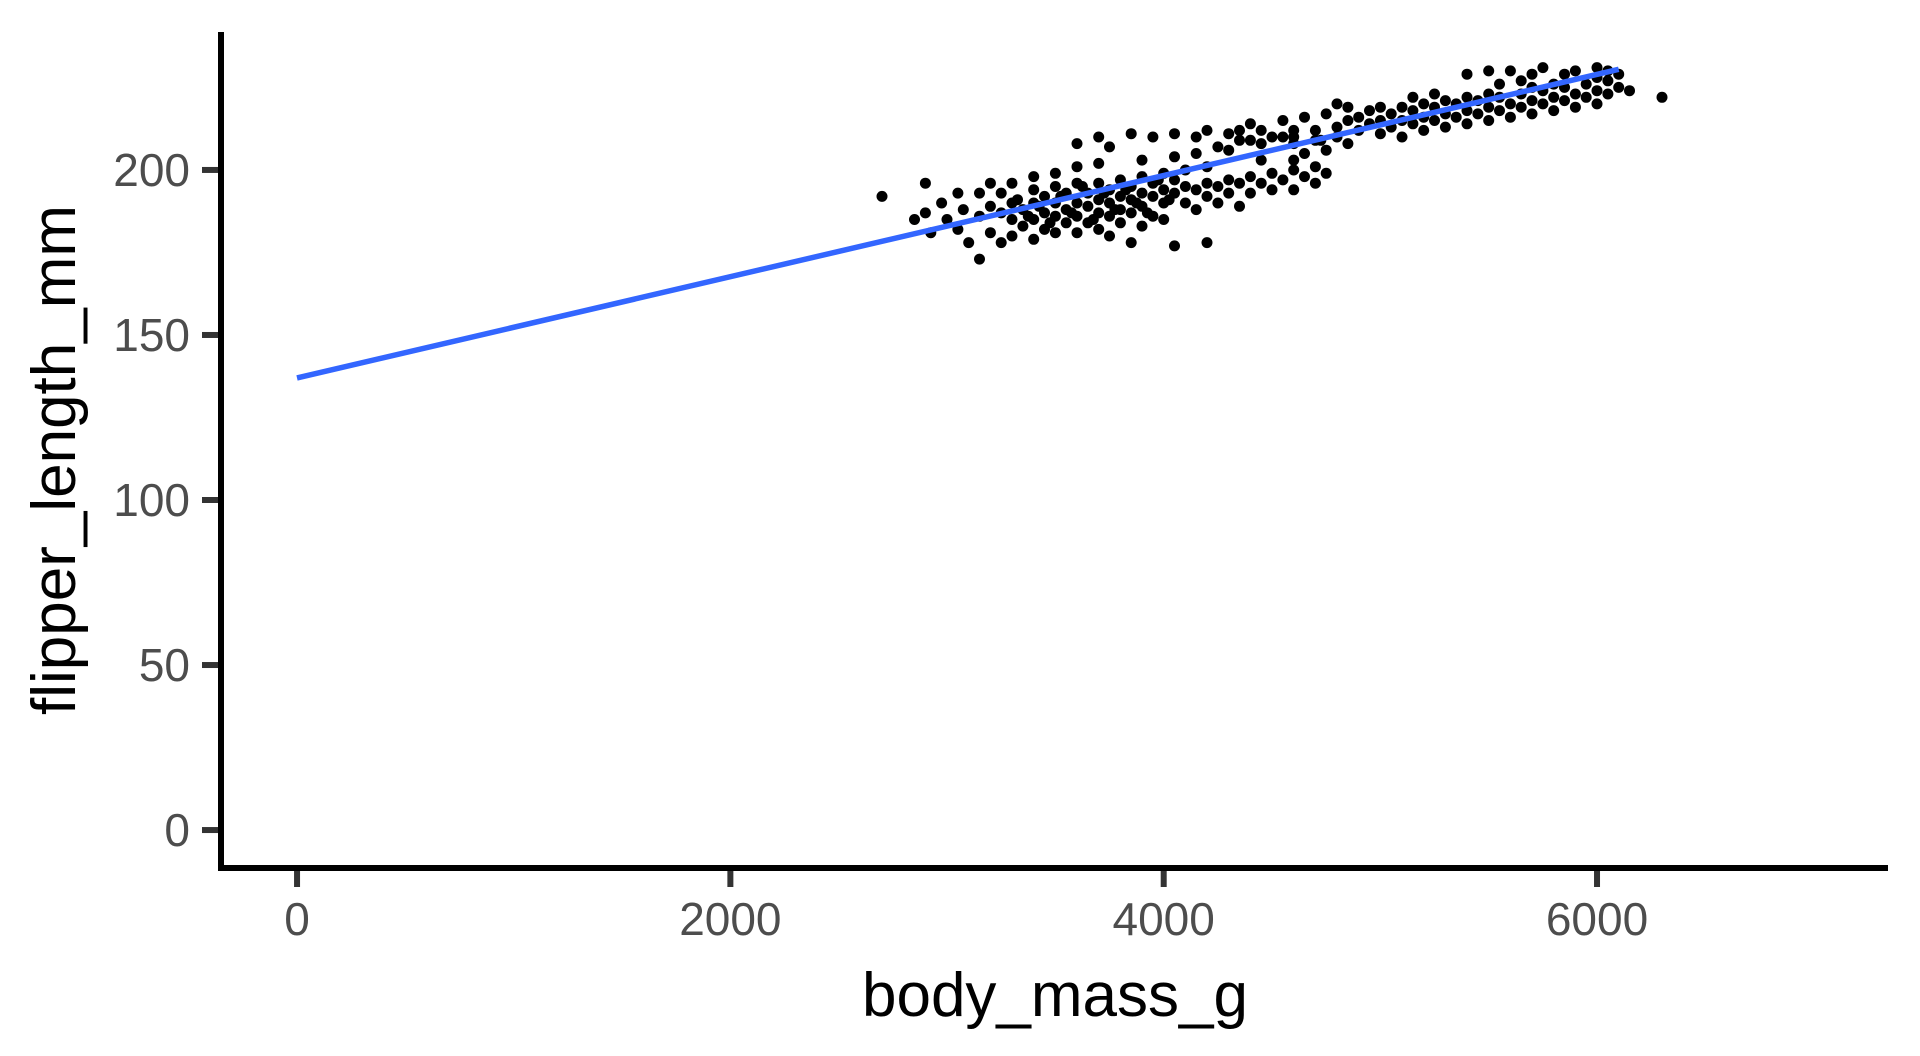  What do you see at coordinates (1597, 919) in the screenshot?
I see `x-tick-label: 6000` at bounding box center [1597, 919].